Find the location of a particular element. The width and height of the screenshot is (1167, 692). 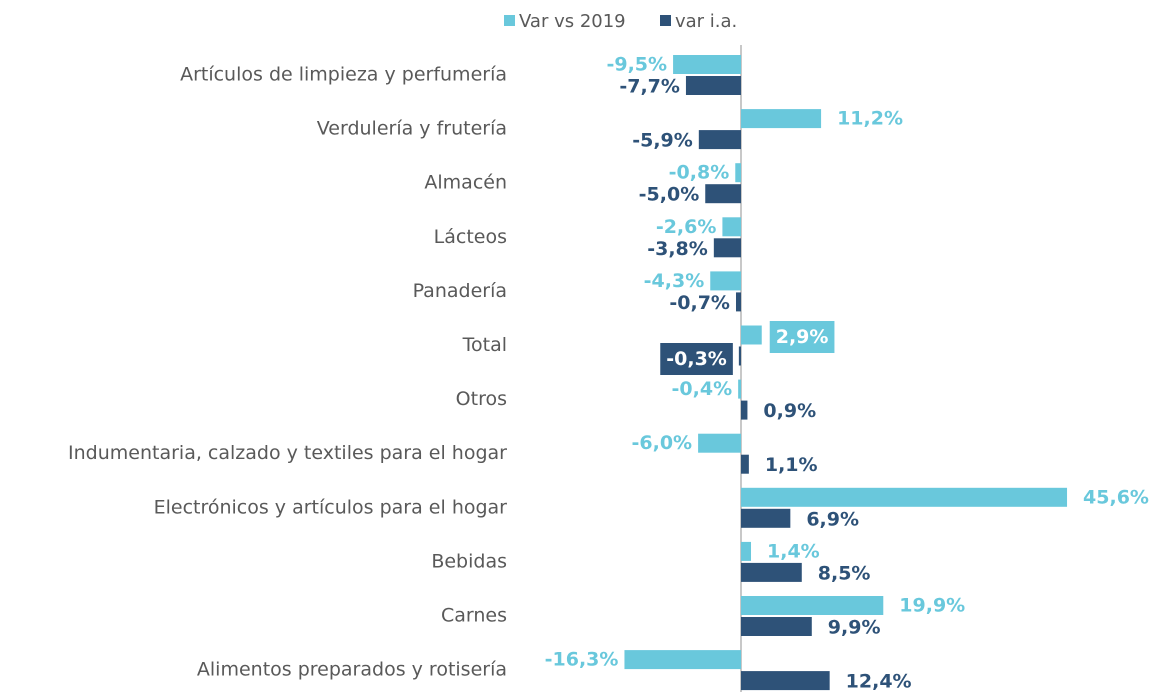

value-label: -6,0% is located at coordinates (662, 443).